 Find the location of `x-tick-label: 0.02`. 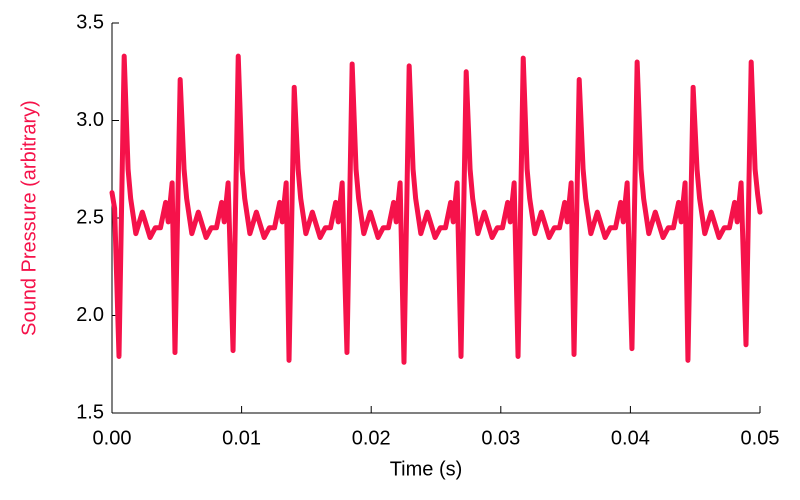

x-tick-label: 0.02 is located at coordinates (371, 438).